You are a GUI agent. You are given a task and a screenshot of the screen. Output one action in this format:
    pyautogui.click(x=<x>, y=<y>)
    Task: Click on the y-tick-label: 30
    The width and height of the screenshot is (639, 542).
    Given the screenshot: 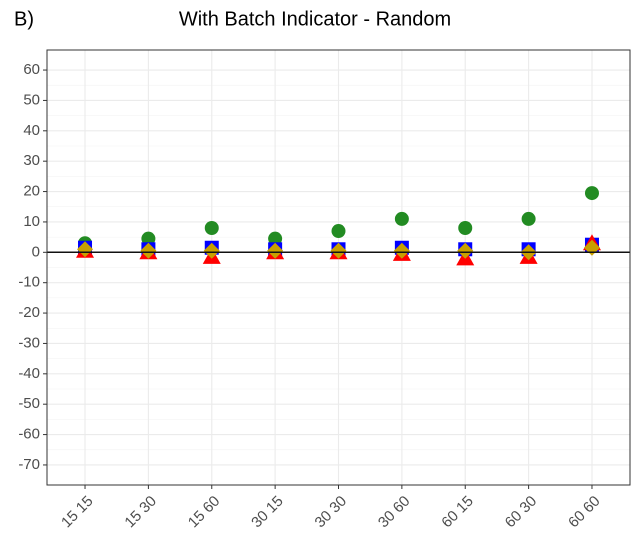 What is the action you would take?
    pyautogui.click(x=31, y=160)
    